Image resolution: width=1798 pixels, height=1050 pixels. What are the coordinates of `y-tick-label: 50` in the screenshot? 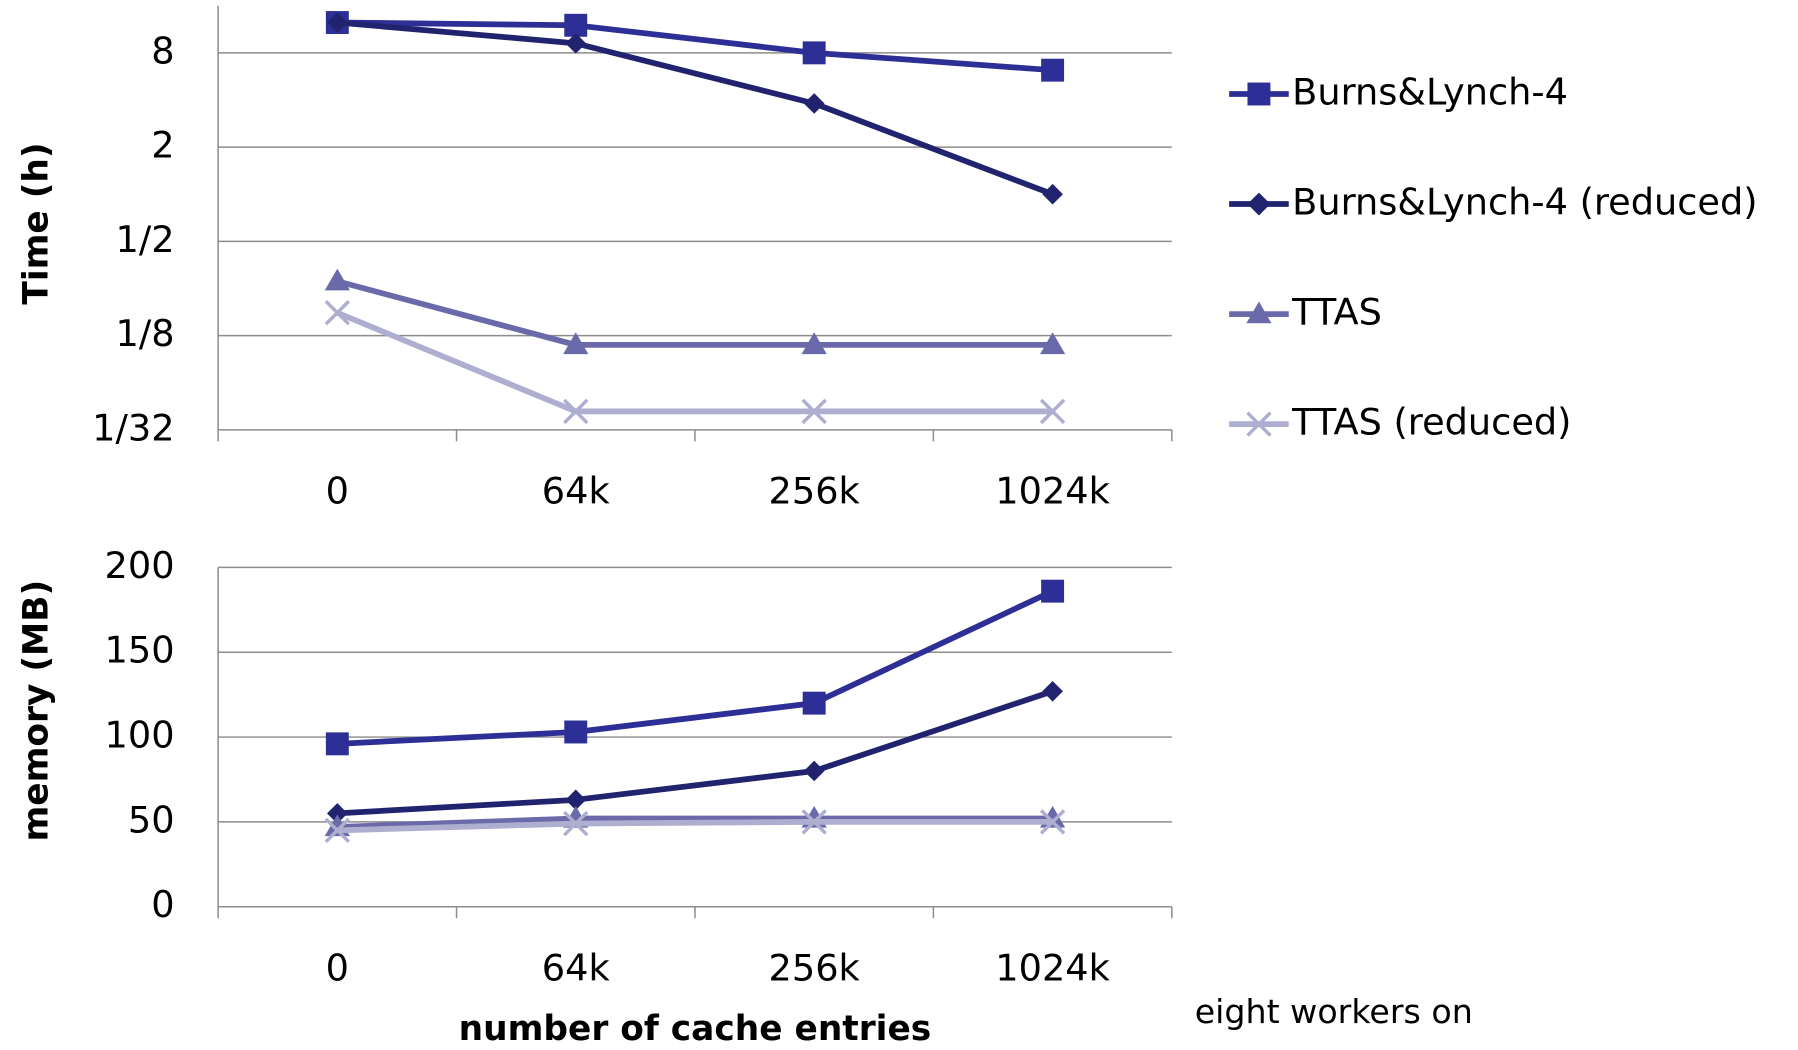 It's located at (151, 819).